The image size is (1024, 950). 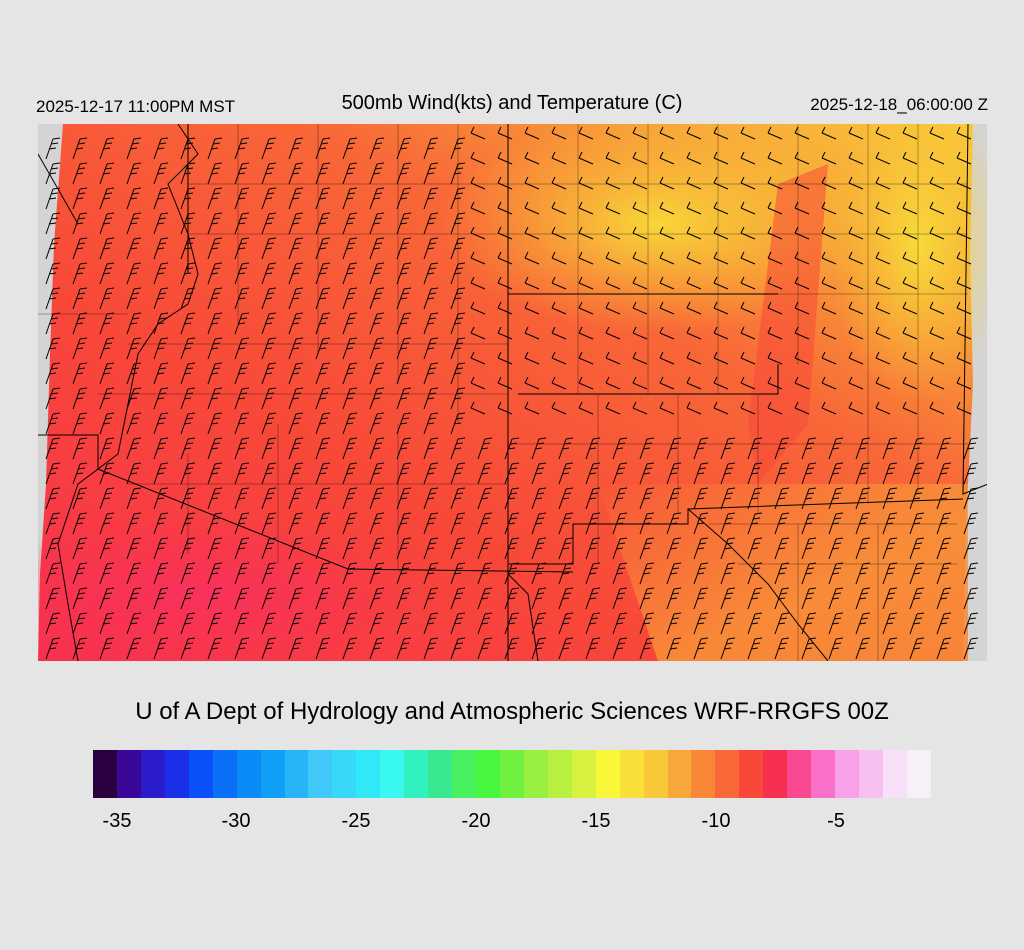 What do you see at coordinates (476, 821) in the screenshot?
I see `colorbar-tick-label: -20` at bounding box center [476, 821].